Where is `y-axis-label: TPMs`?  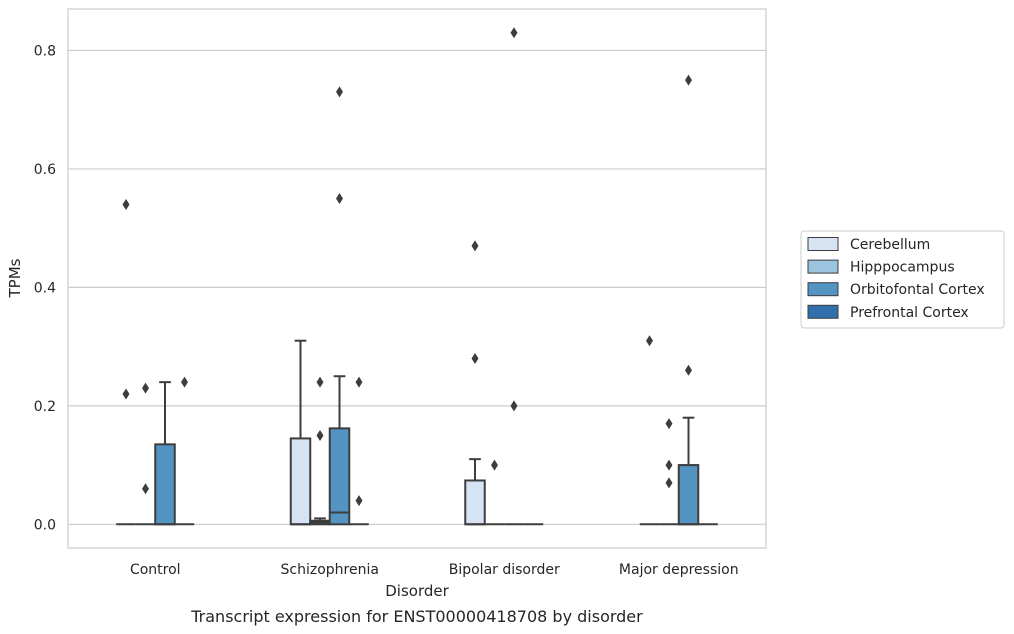 y-axis-label: TPMs is located at coordinates (15, 278).